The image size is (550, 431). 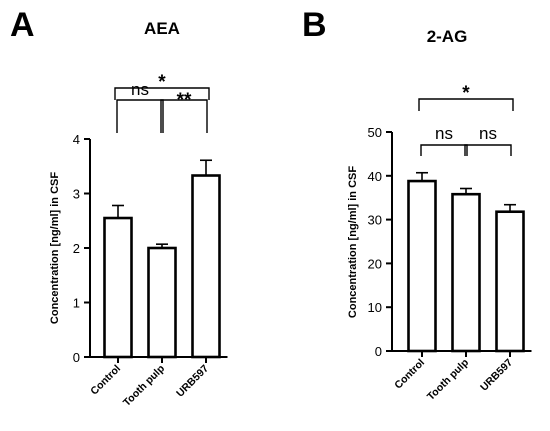 What do you see at coordinates (76, 357) in the screenshot?
I see `panel-a-y-tick-label: 0` at bounding box center [76, 357].